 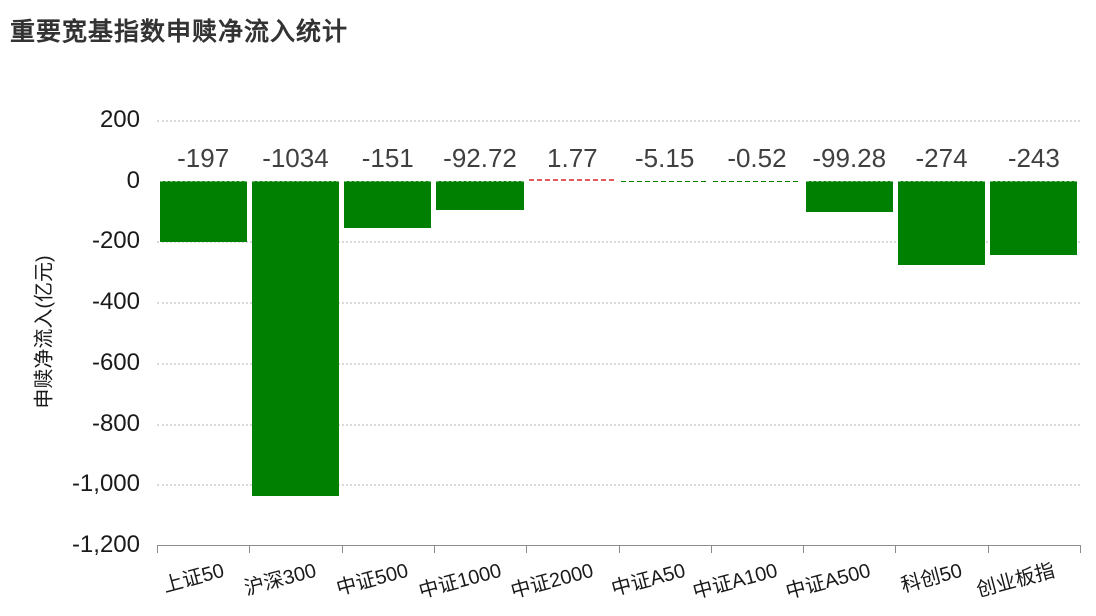 I want to click on x-tick-label-1: 沪深300, so click(x=280, y=580).